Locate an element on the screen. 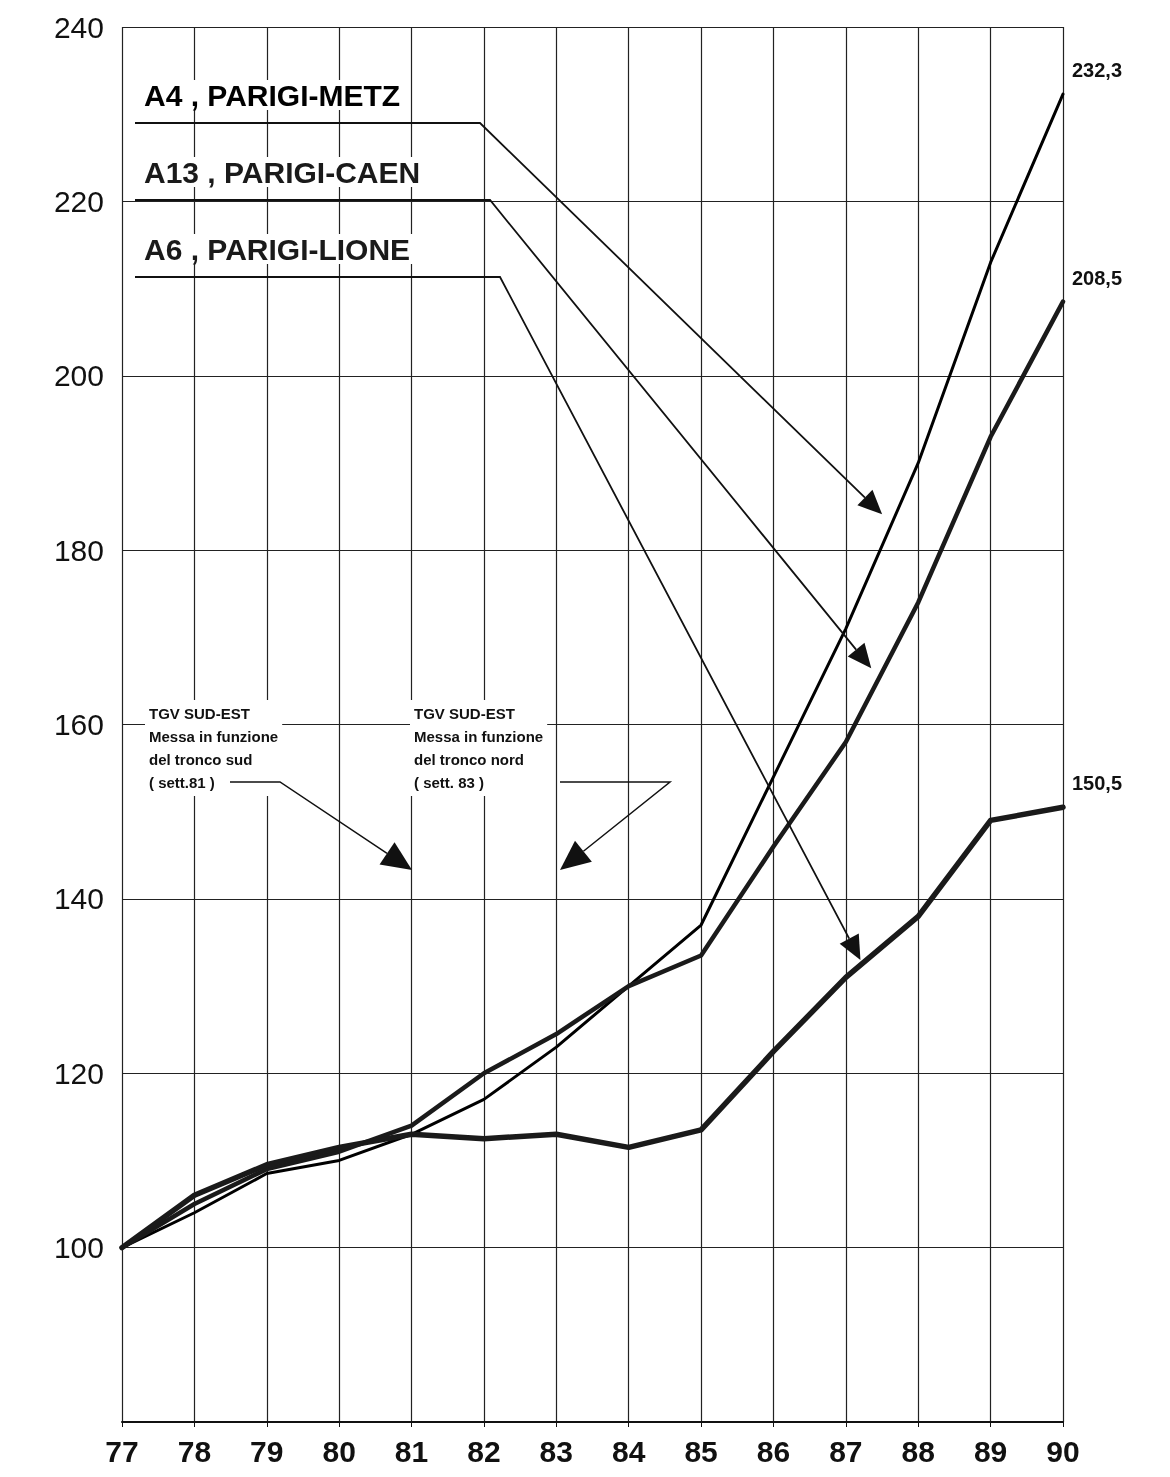  x-tick-label: 82 is located at coordinates (484, 1451).